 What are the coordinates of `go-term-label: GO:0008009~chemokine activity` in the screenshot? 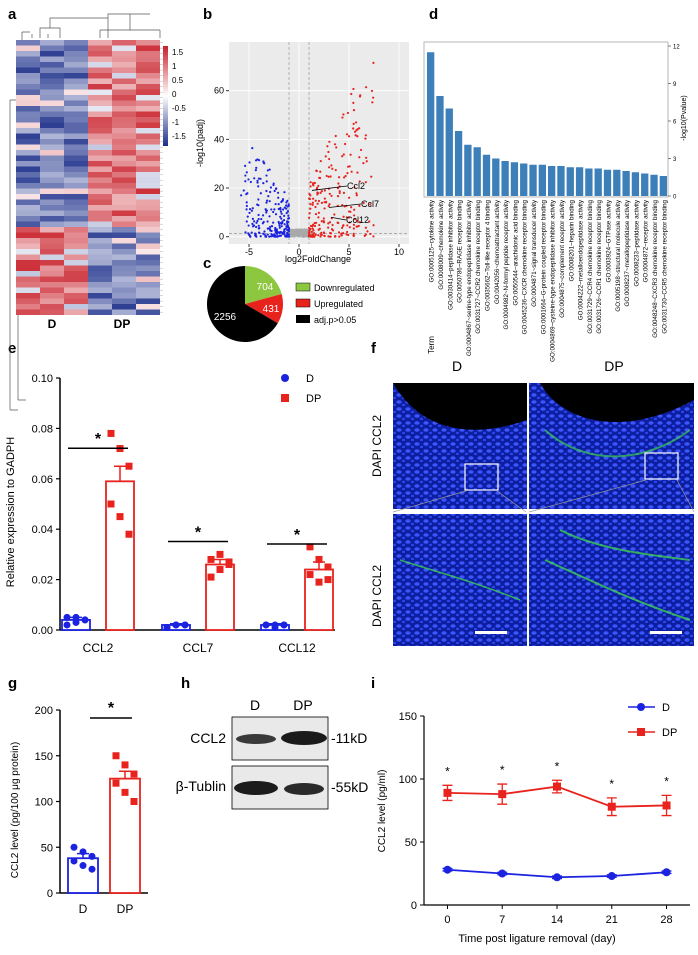 It's located at (441, 244).